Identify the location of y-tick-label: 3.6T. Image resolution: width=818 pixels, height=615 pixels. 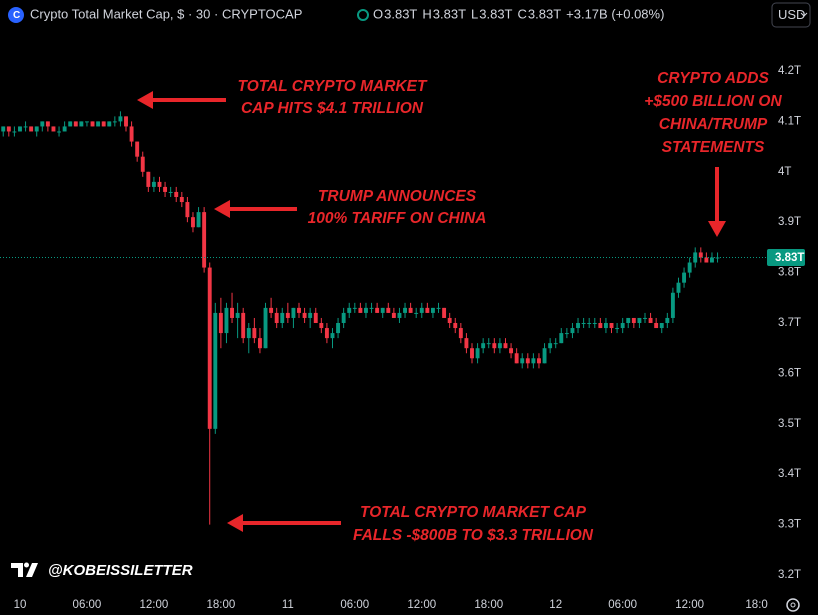
(789, 373).